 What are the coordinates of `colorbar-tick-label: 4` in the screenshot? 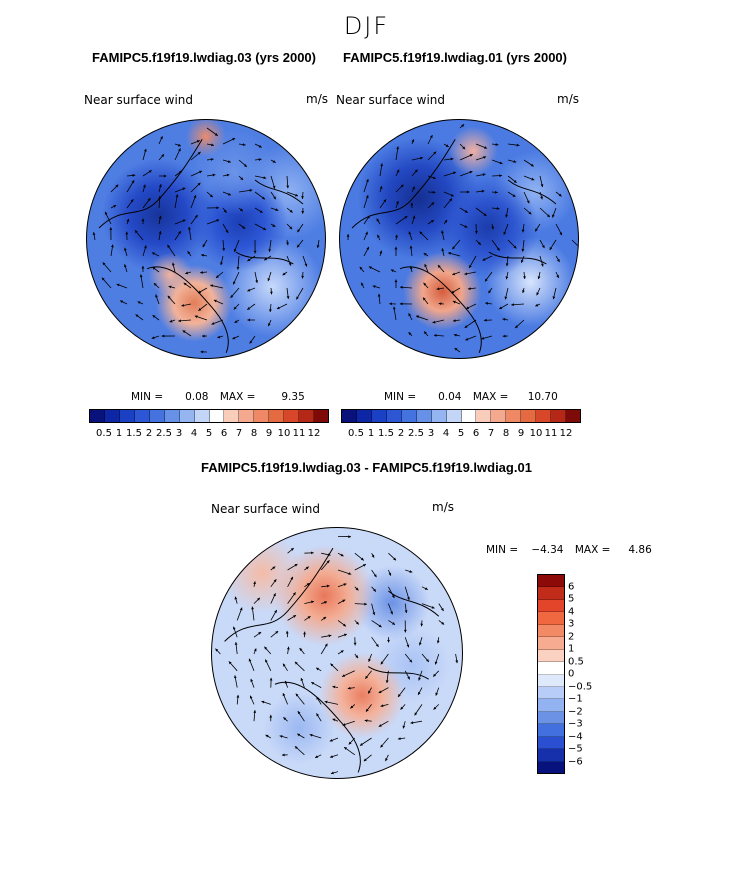 It's located at (446, 433).